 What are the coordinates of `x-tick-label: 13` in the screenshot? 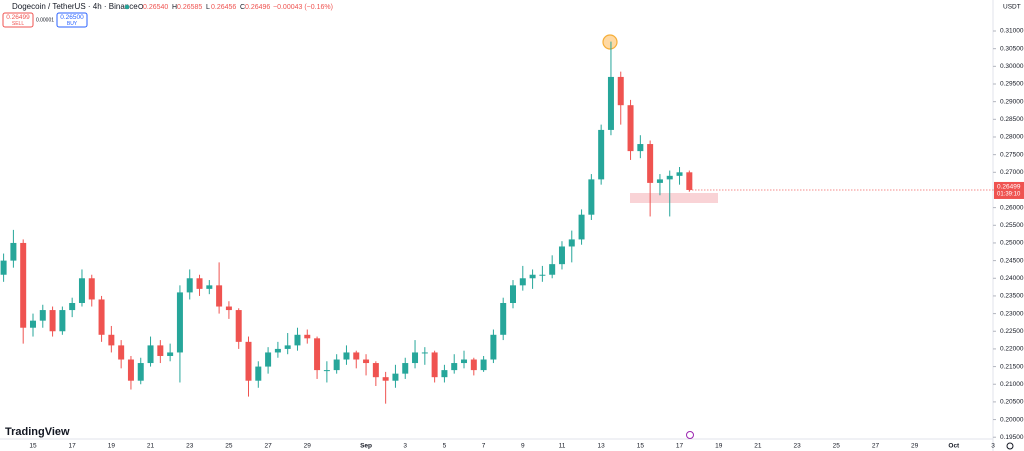 It's located at (602, 446).